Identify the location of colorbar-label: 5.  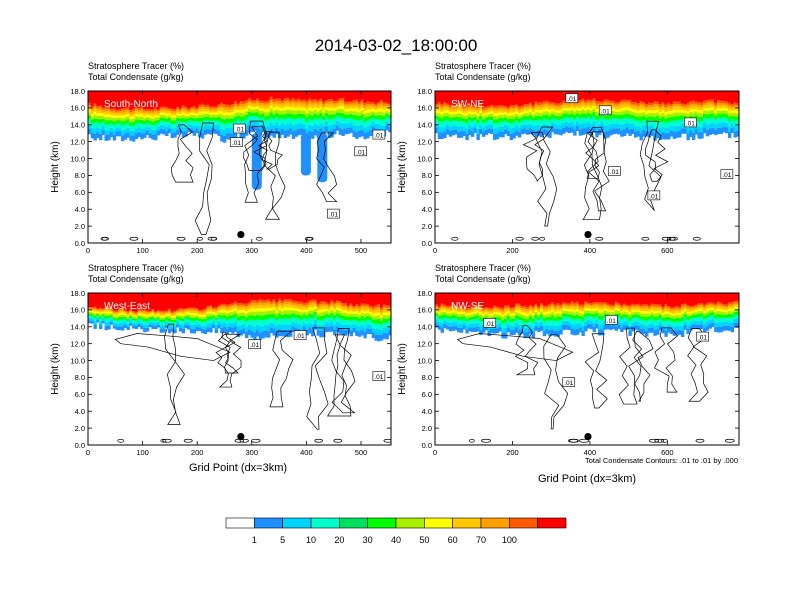
(282, 540).